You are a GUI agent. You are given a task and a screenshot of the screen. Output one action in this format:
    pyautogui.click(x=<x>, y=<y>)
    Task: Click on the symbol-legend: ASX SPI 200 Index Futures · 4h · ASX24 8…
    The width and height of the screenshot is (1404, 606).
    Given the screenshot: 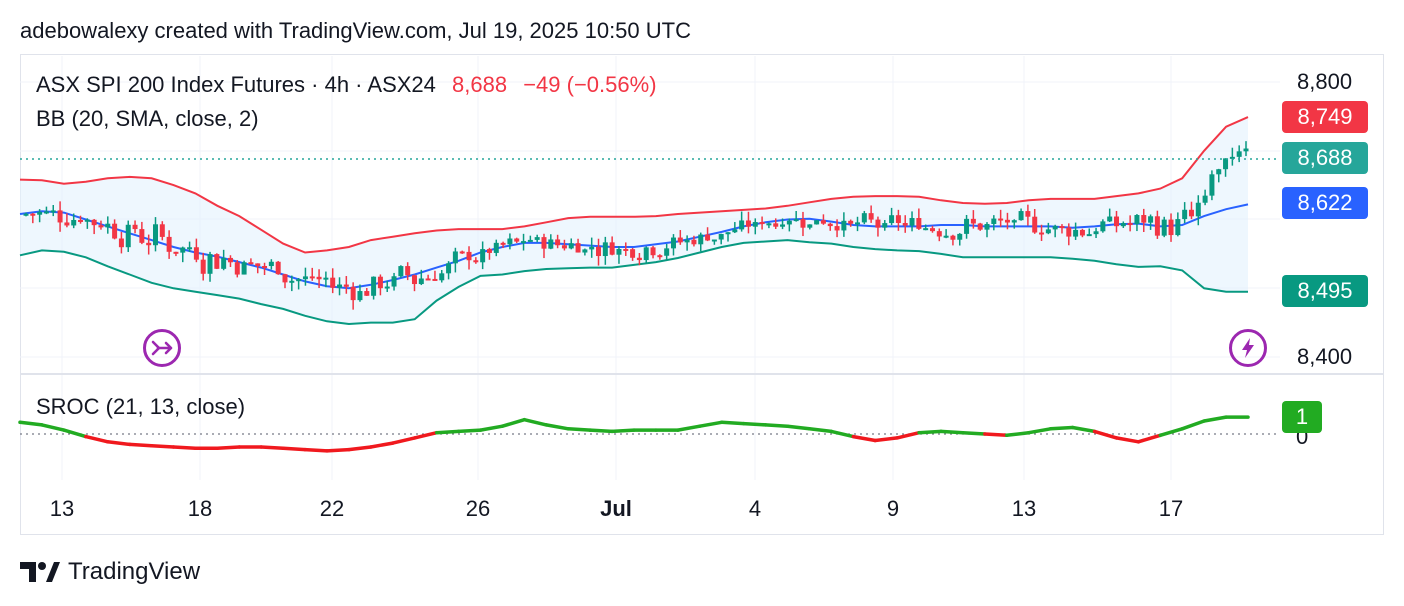 What is the action you would take?
    pyautogui.click(x=346, y=85)
    